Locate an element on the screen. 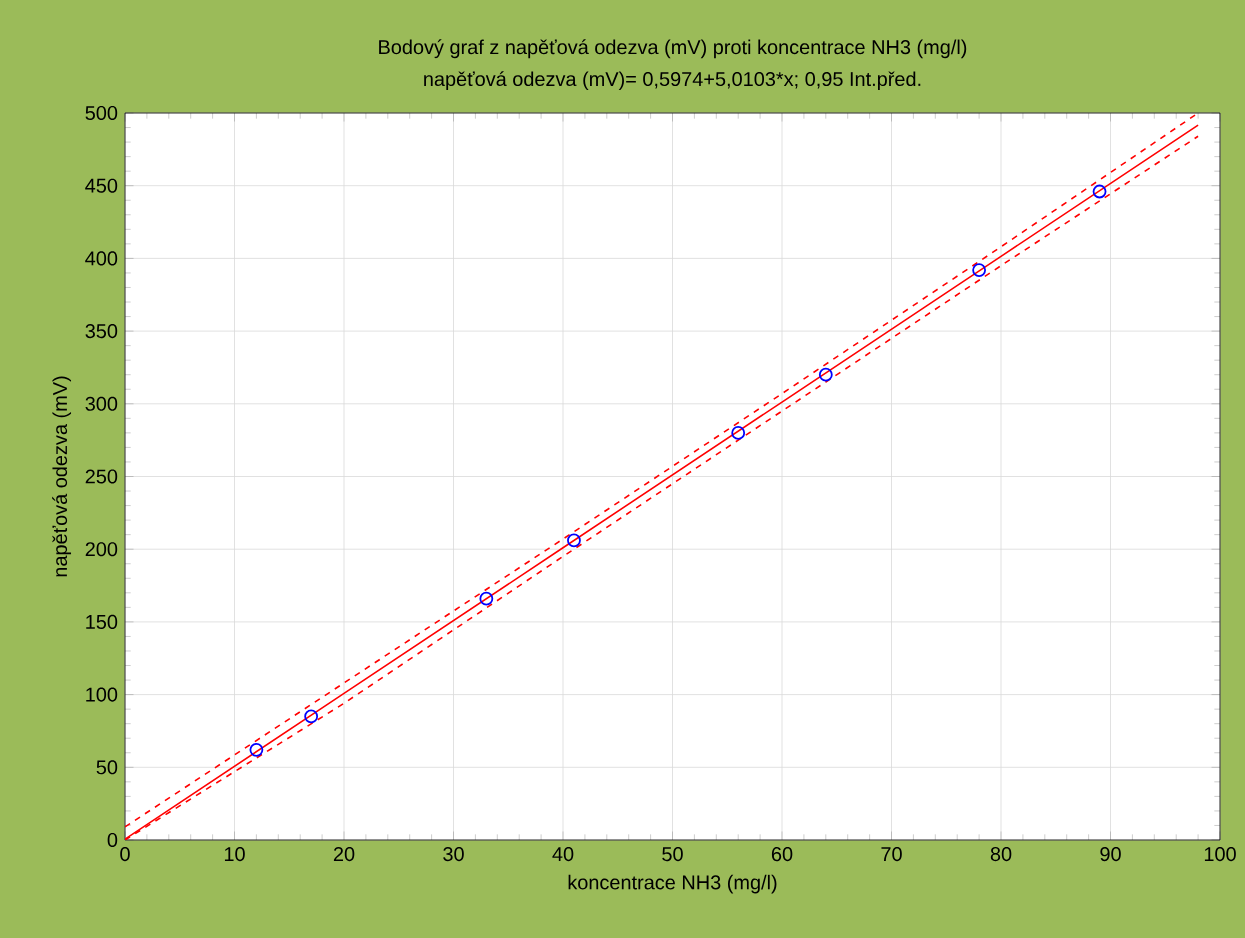  y-tick-label: 300 is located at coordinates (101, 403).